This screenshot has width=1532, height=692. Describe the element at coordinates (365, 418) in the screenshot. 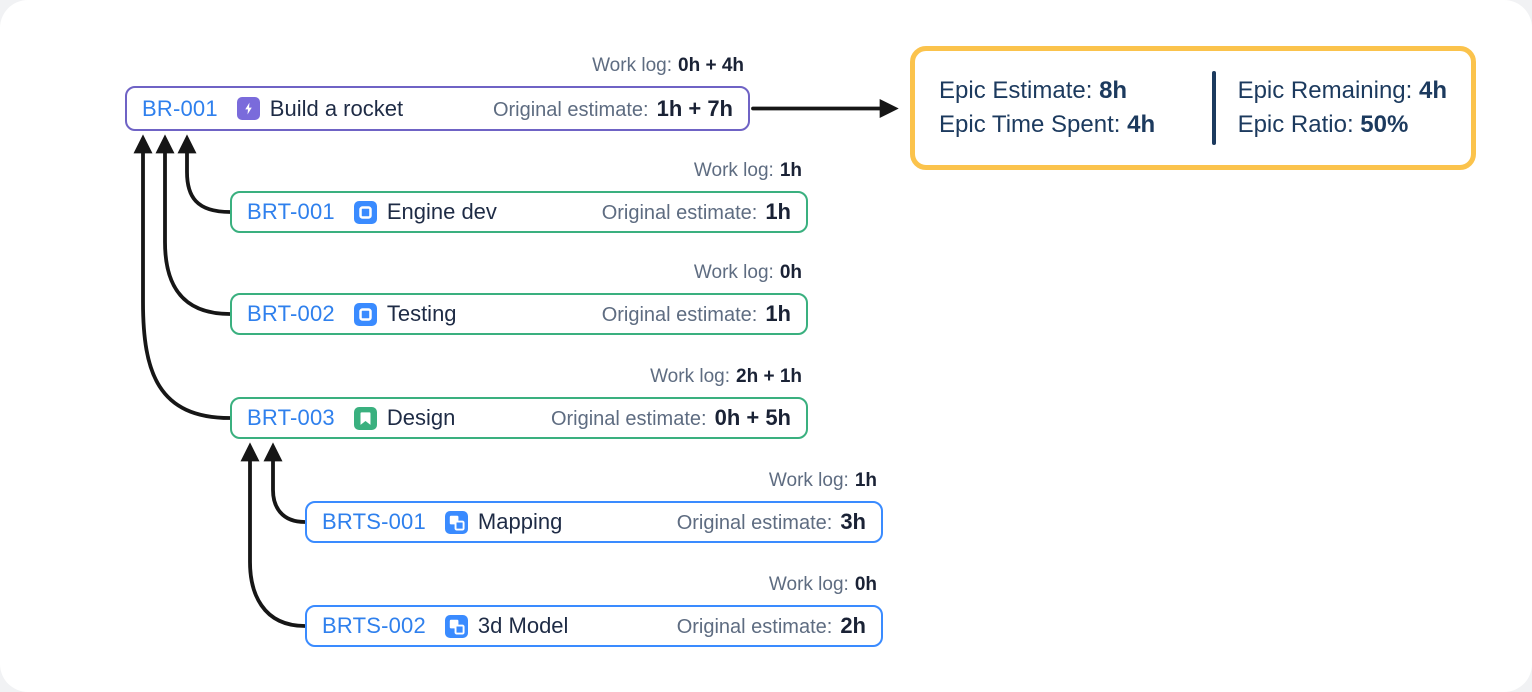

I see `story-icon` at that location.